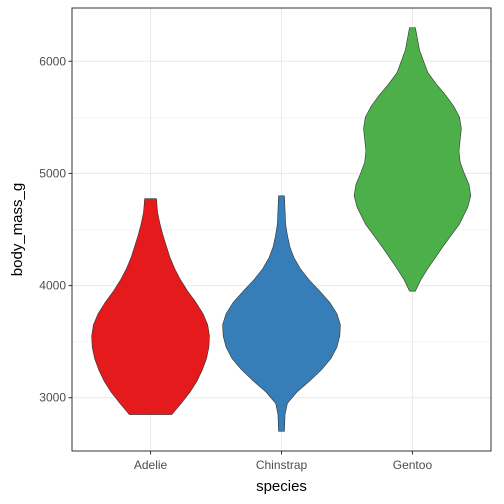  Describe the element at coordinates (412, 159) in the screenshot. I see `violin-gentoo` at that location.